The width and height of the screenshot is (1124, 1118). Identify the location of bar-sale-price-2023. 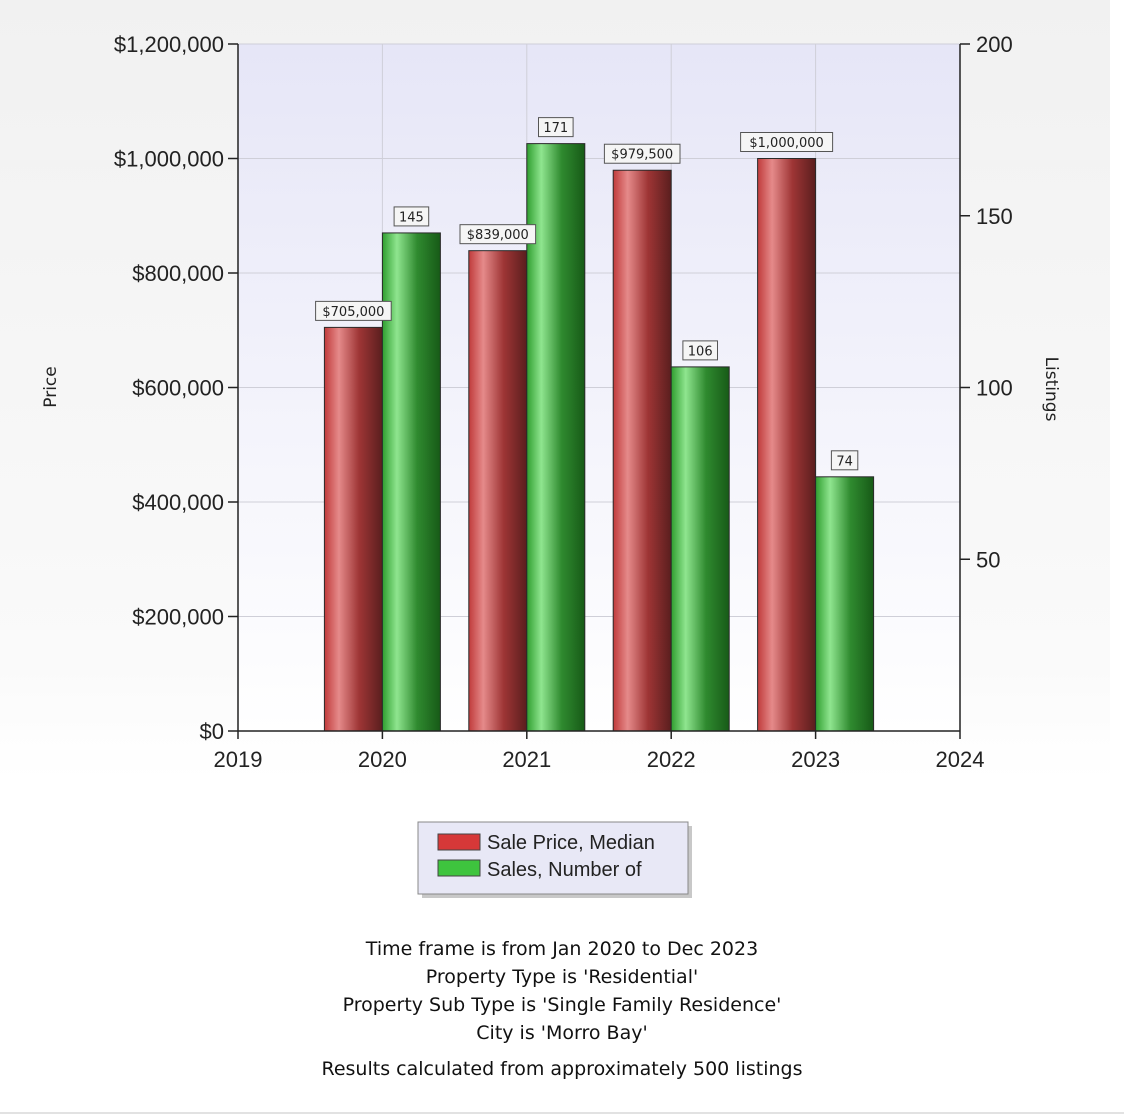
(787, 445).